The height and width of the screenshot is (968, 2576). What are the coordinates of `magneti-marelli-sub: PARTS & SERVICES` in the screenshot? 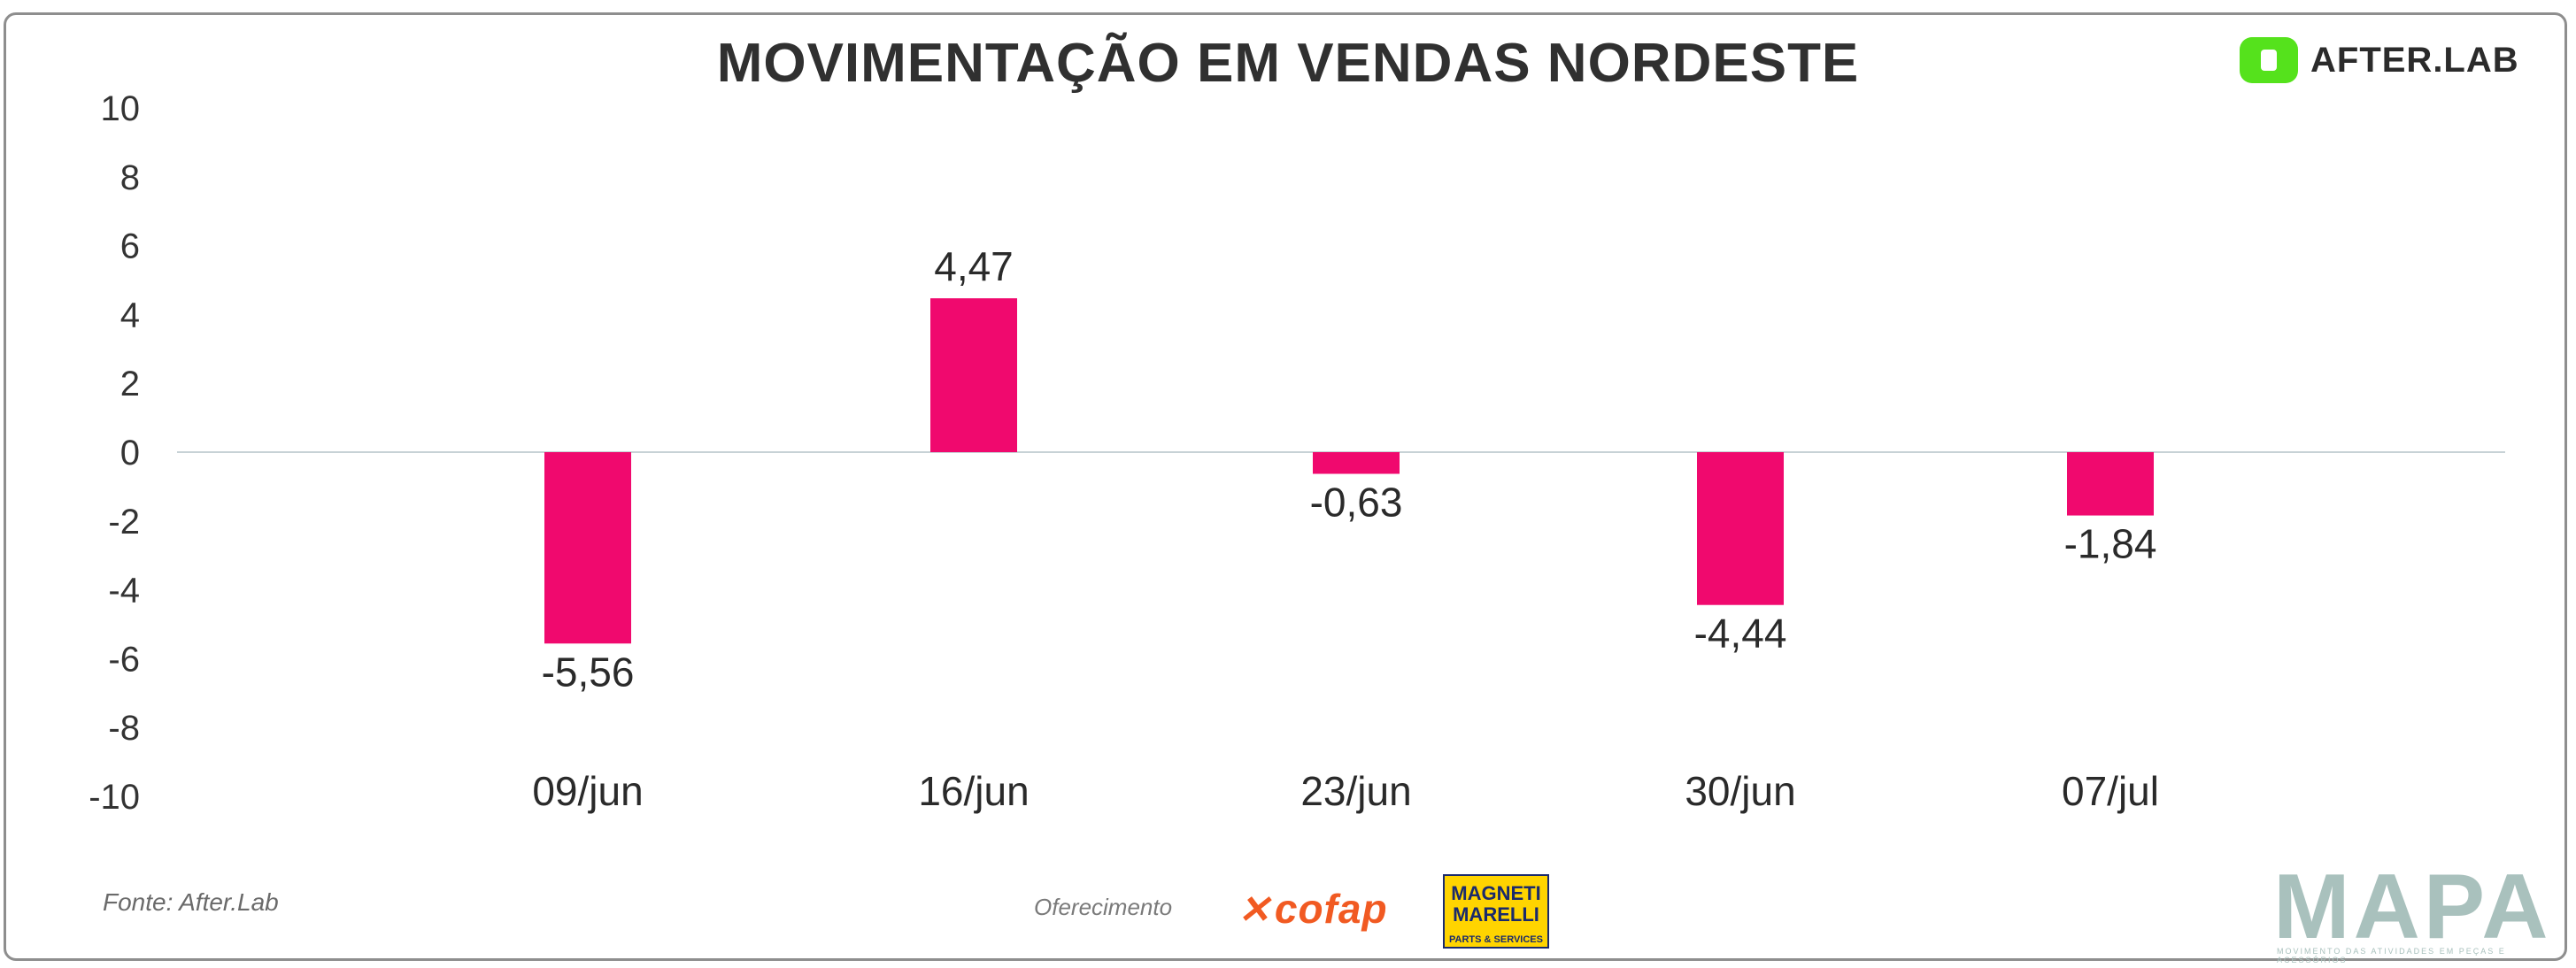 It's located at (1496, 939).